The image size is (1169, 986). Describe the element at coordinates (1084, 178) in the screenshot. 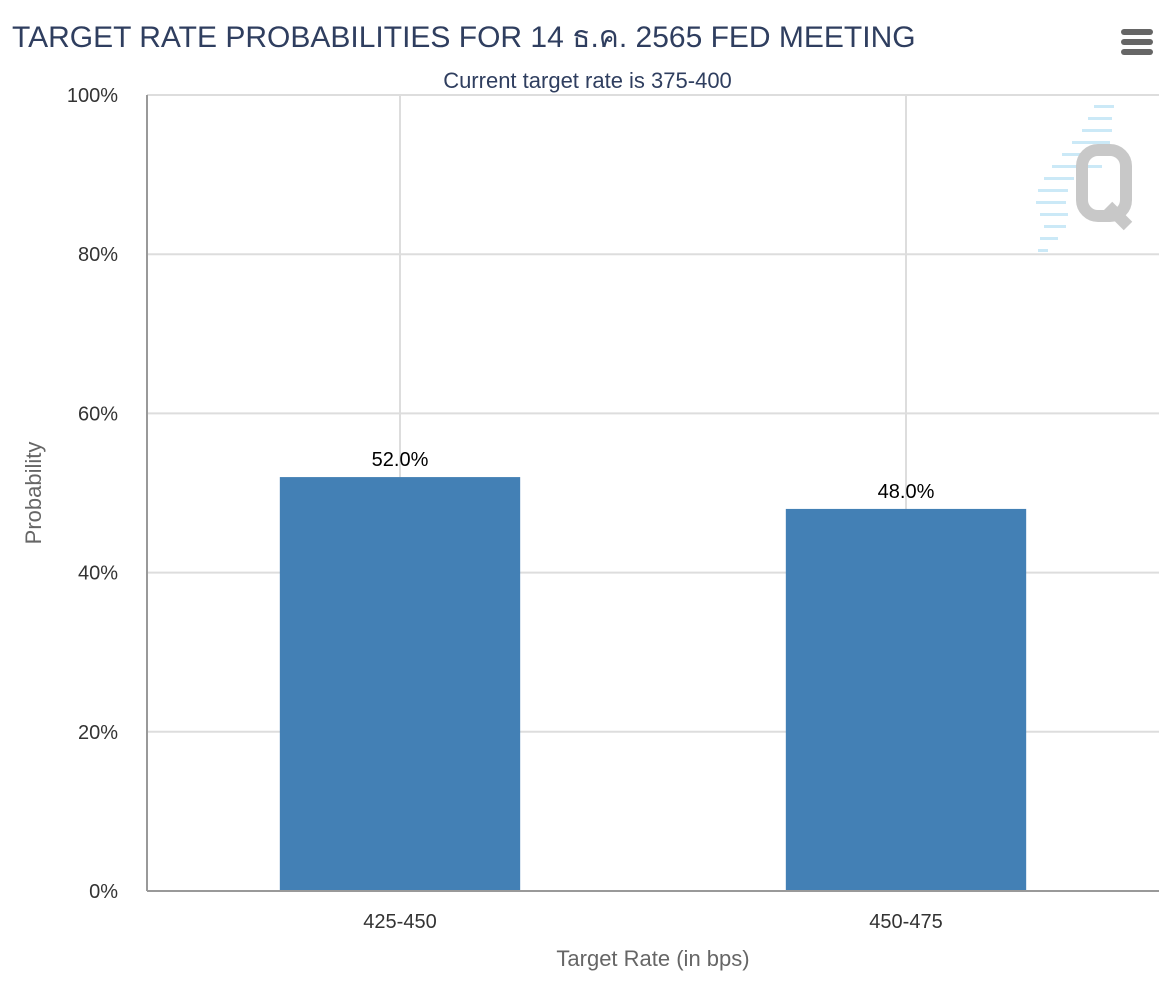

I see `q-logo-icon` at that location.